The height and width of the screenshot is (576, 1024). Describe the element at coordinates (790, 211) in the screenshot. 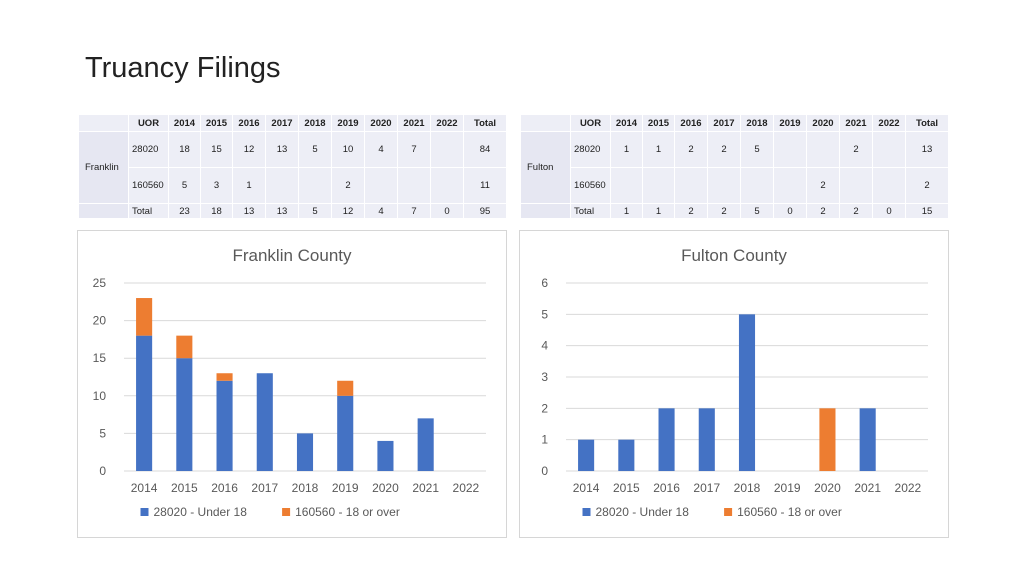

I see `total-cell: 0` at that location.